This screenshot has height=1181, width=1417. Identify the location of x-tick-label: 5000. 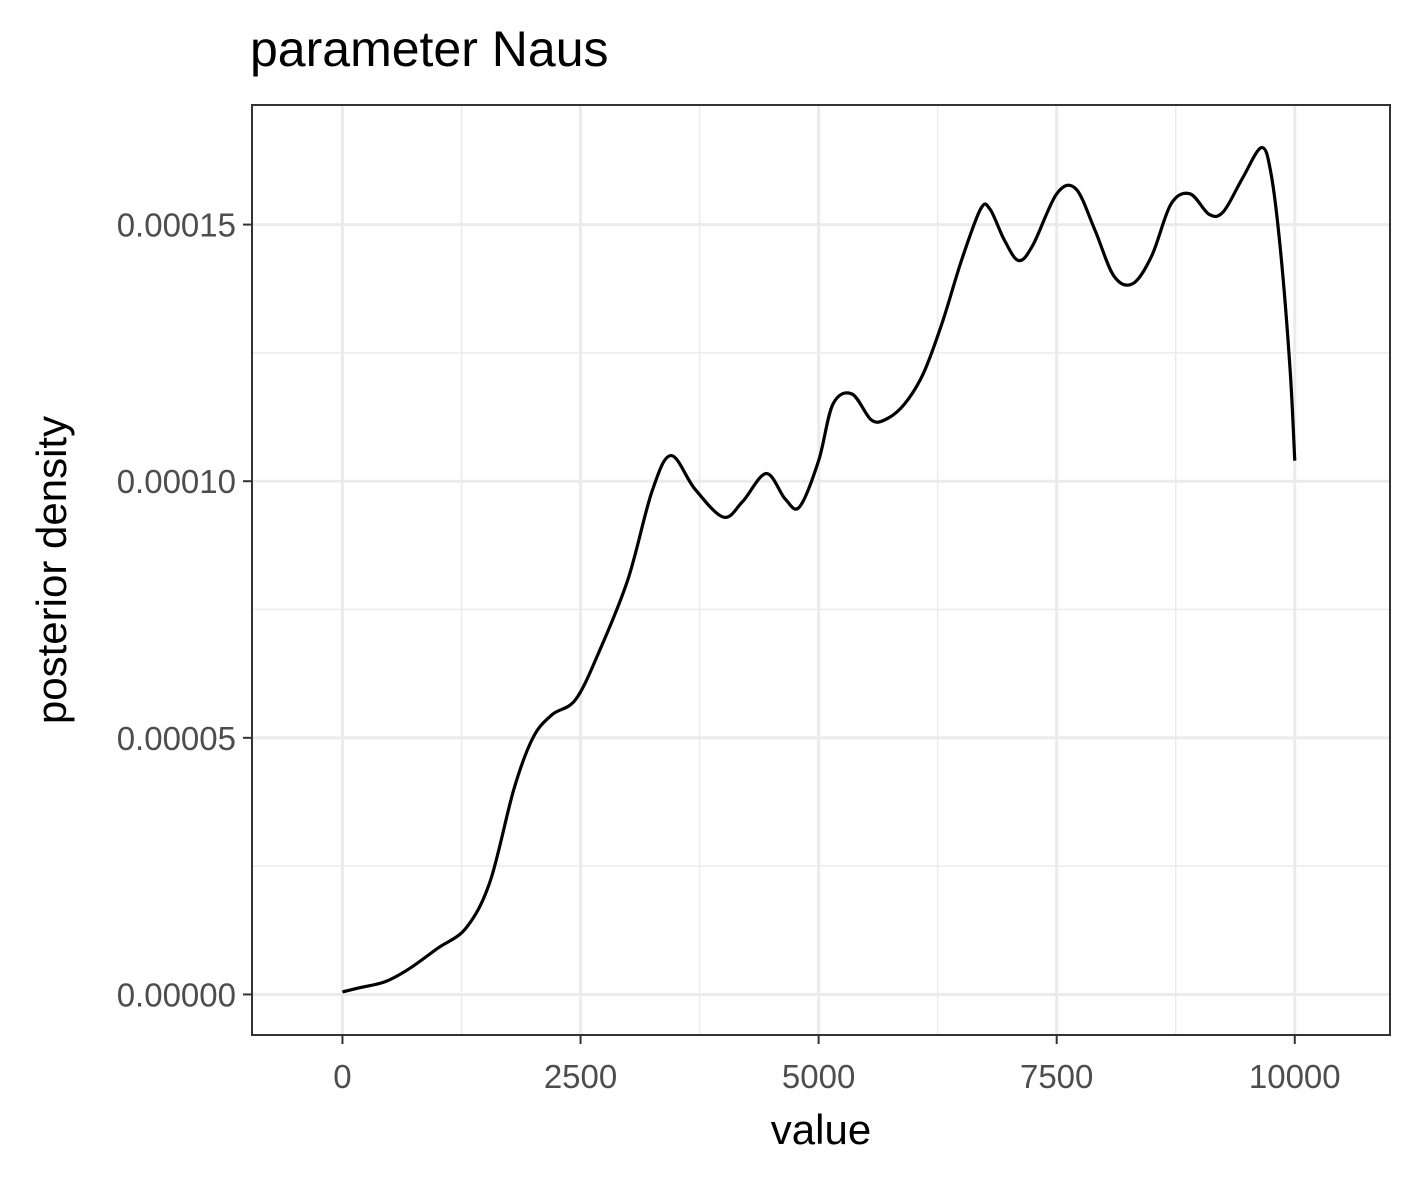
(818, 1076).